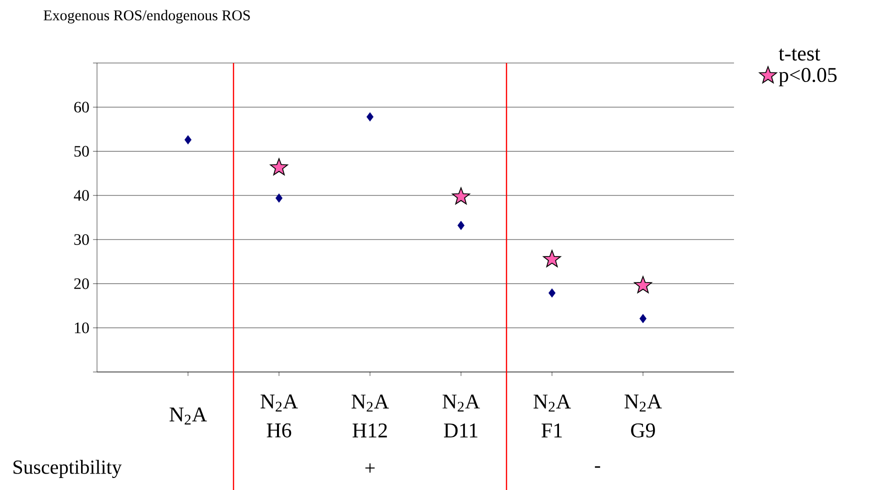 Image resolution: width=877 pixels, height=490 pixels. I want to click on y-tick-label: 40, so click(81, 195).